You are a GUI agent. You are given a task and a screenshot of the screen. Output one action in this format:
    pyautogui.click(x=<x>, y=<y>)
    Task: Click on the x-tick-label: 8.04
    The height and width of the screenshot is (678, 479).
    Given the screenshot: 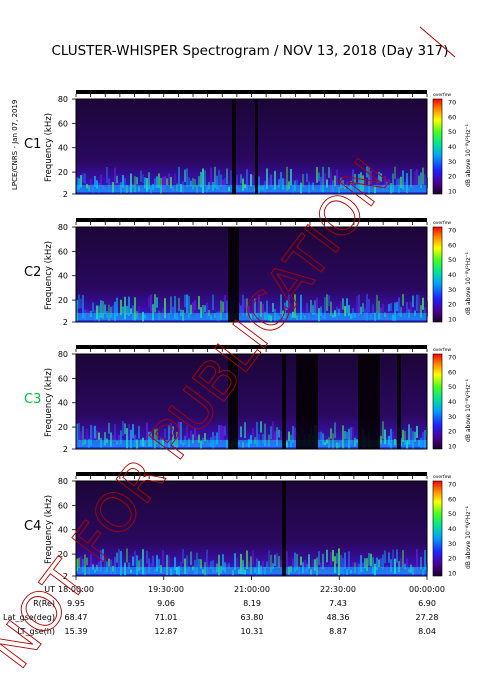 What is the action you would take?
    pyautogui.click(x=427, y=631)
    